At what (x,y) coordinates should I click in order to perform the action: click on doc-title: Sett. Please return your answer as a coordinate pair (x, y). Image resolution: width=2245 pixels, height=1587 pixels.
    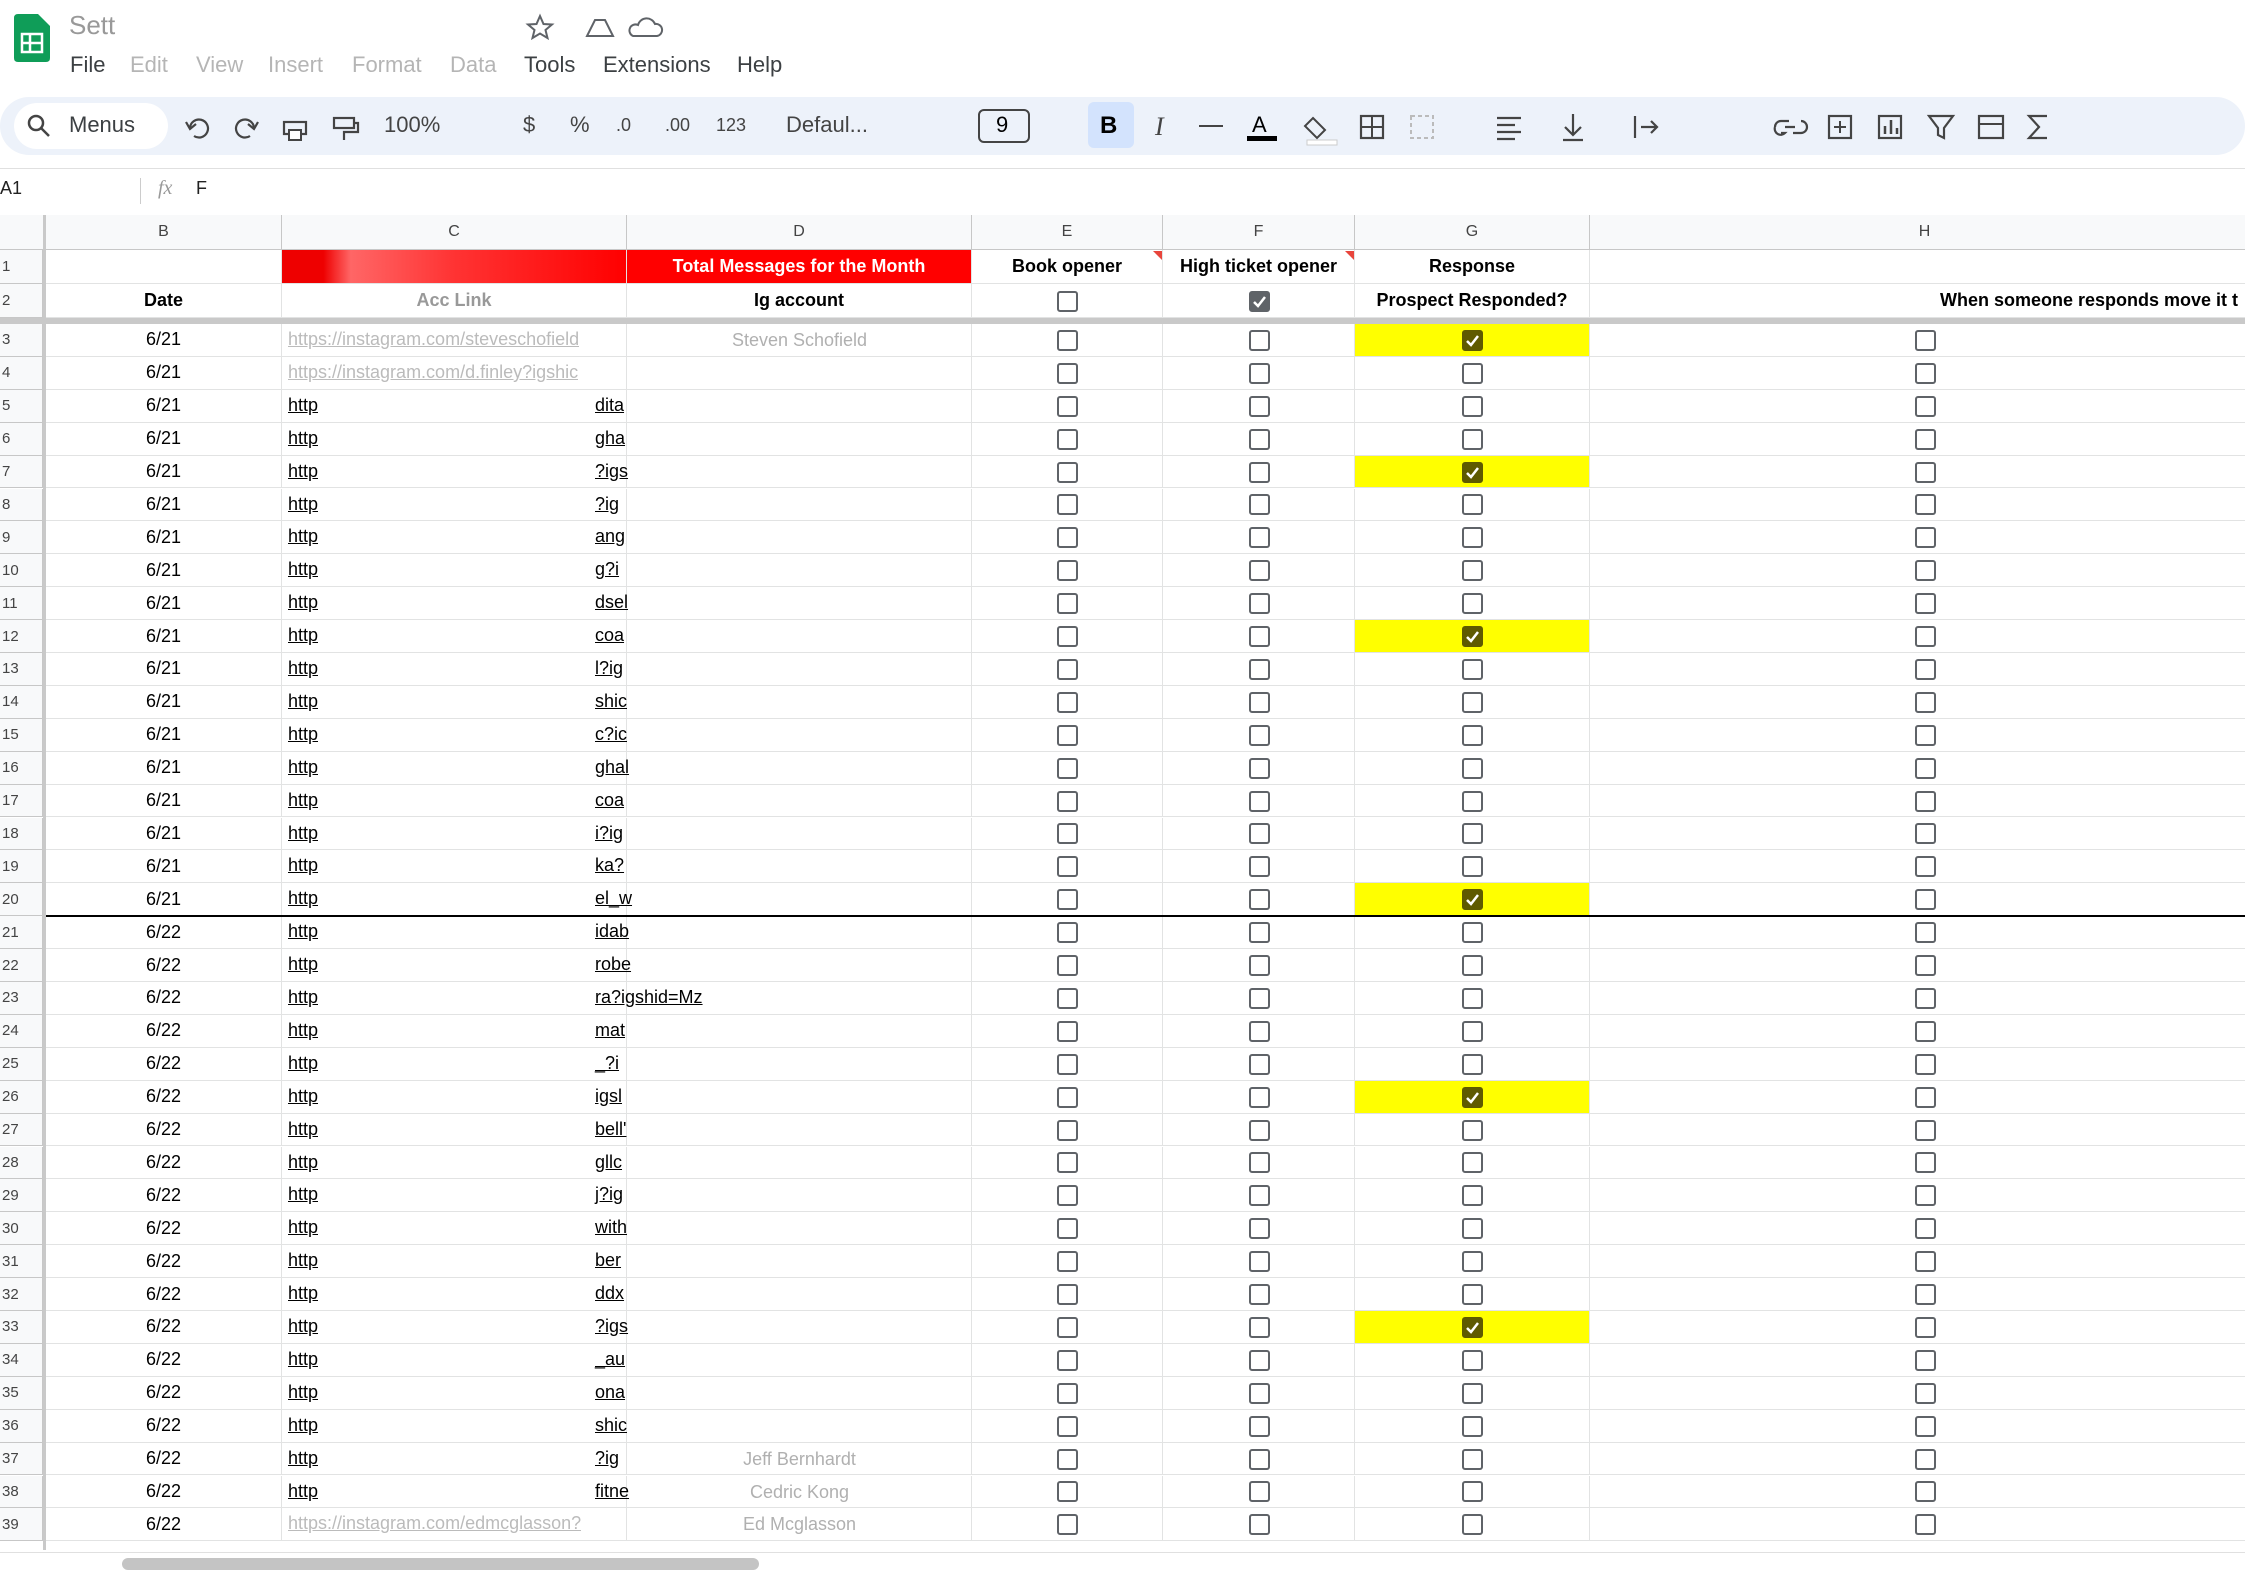
    Looking at the image, I should click on (92, 25).